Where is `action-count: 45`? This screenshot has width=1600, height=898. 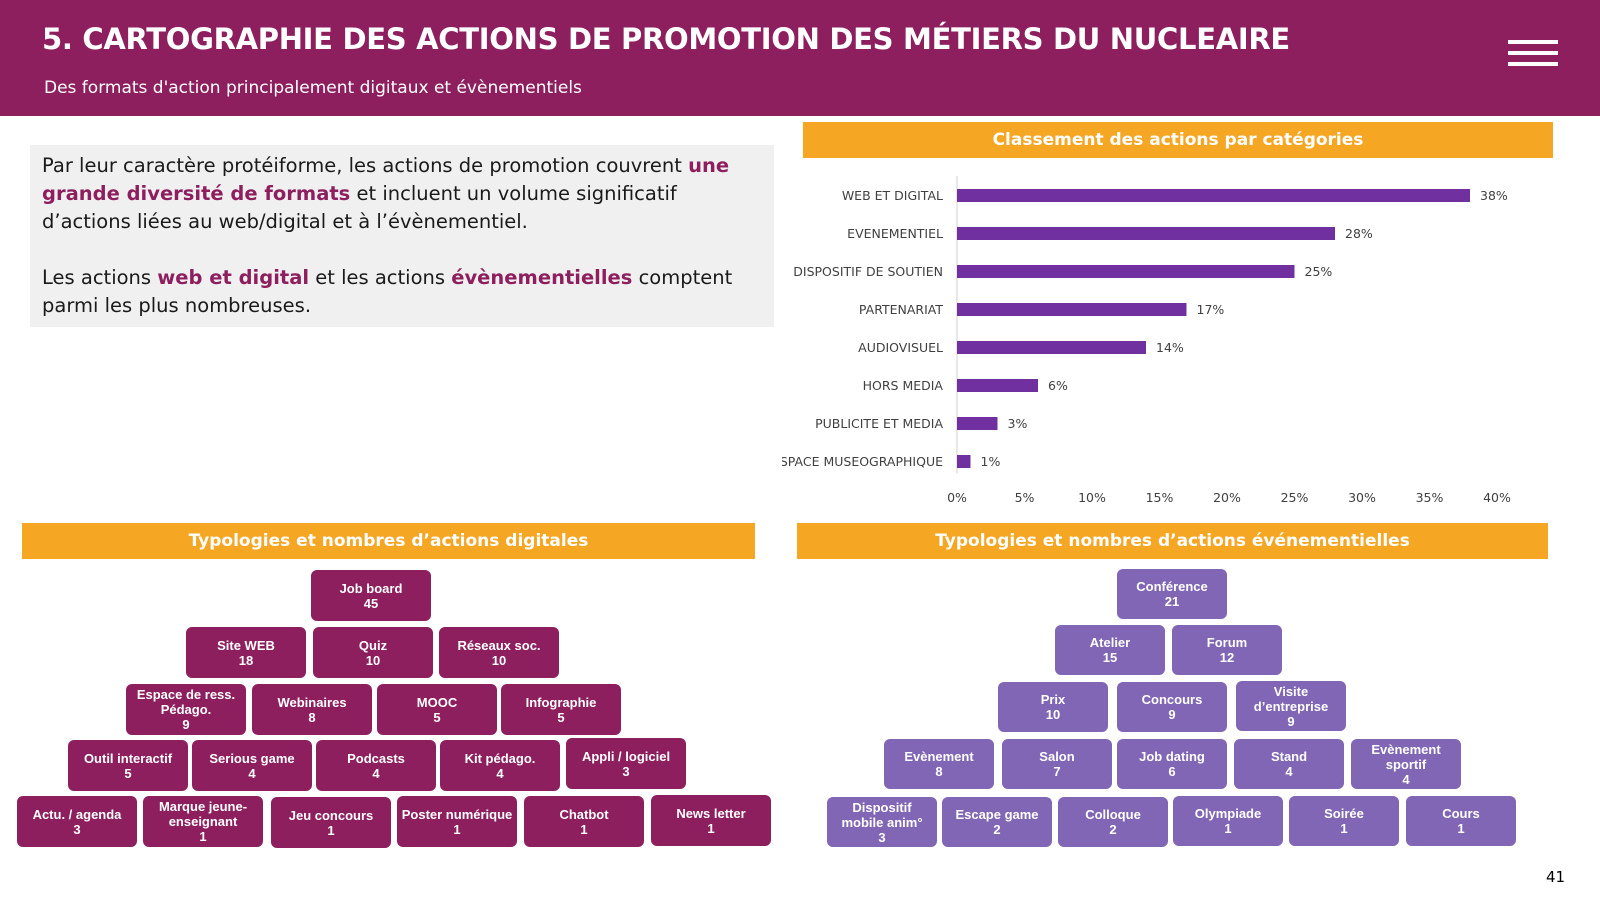 action-count: 45 is located at coordinates (371, 603).